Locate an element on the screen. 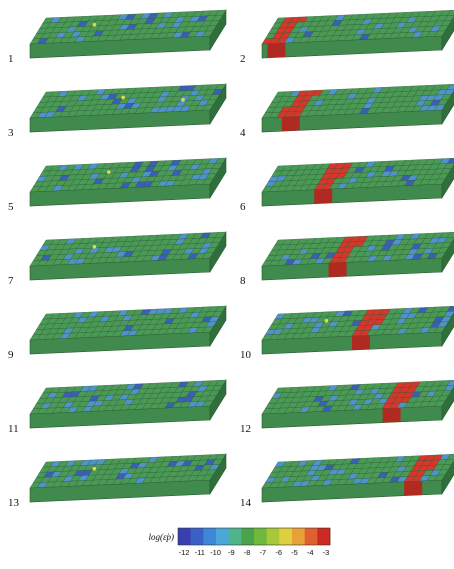 The image size is (454, 569). colorbar: log(ε̇p) -12 -11 -10 -9 -8 -7 -6 -5 -4 -3 is located at coordinates (239, 542).